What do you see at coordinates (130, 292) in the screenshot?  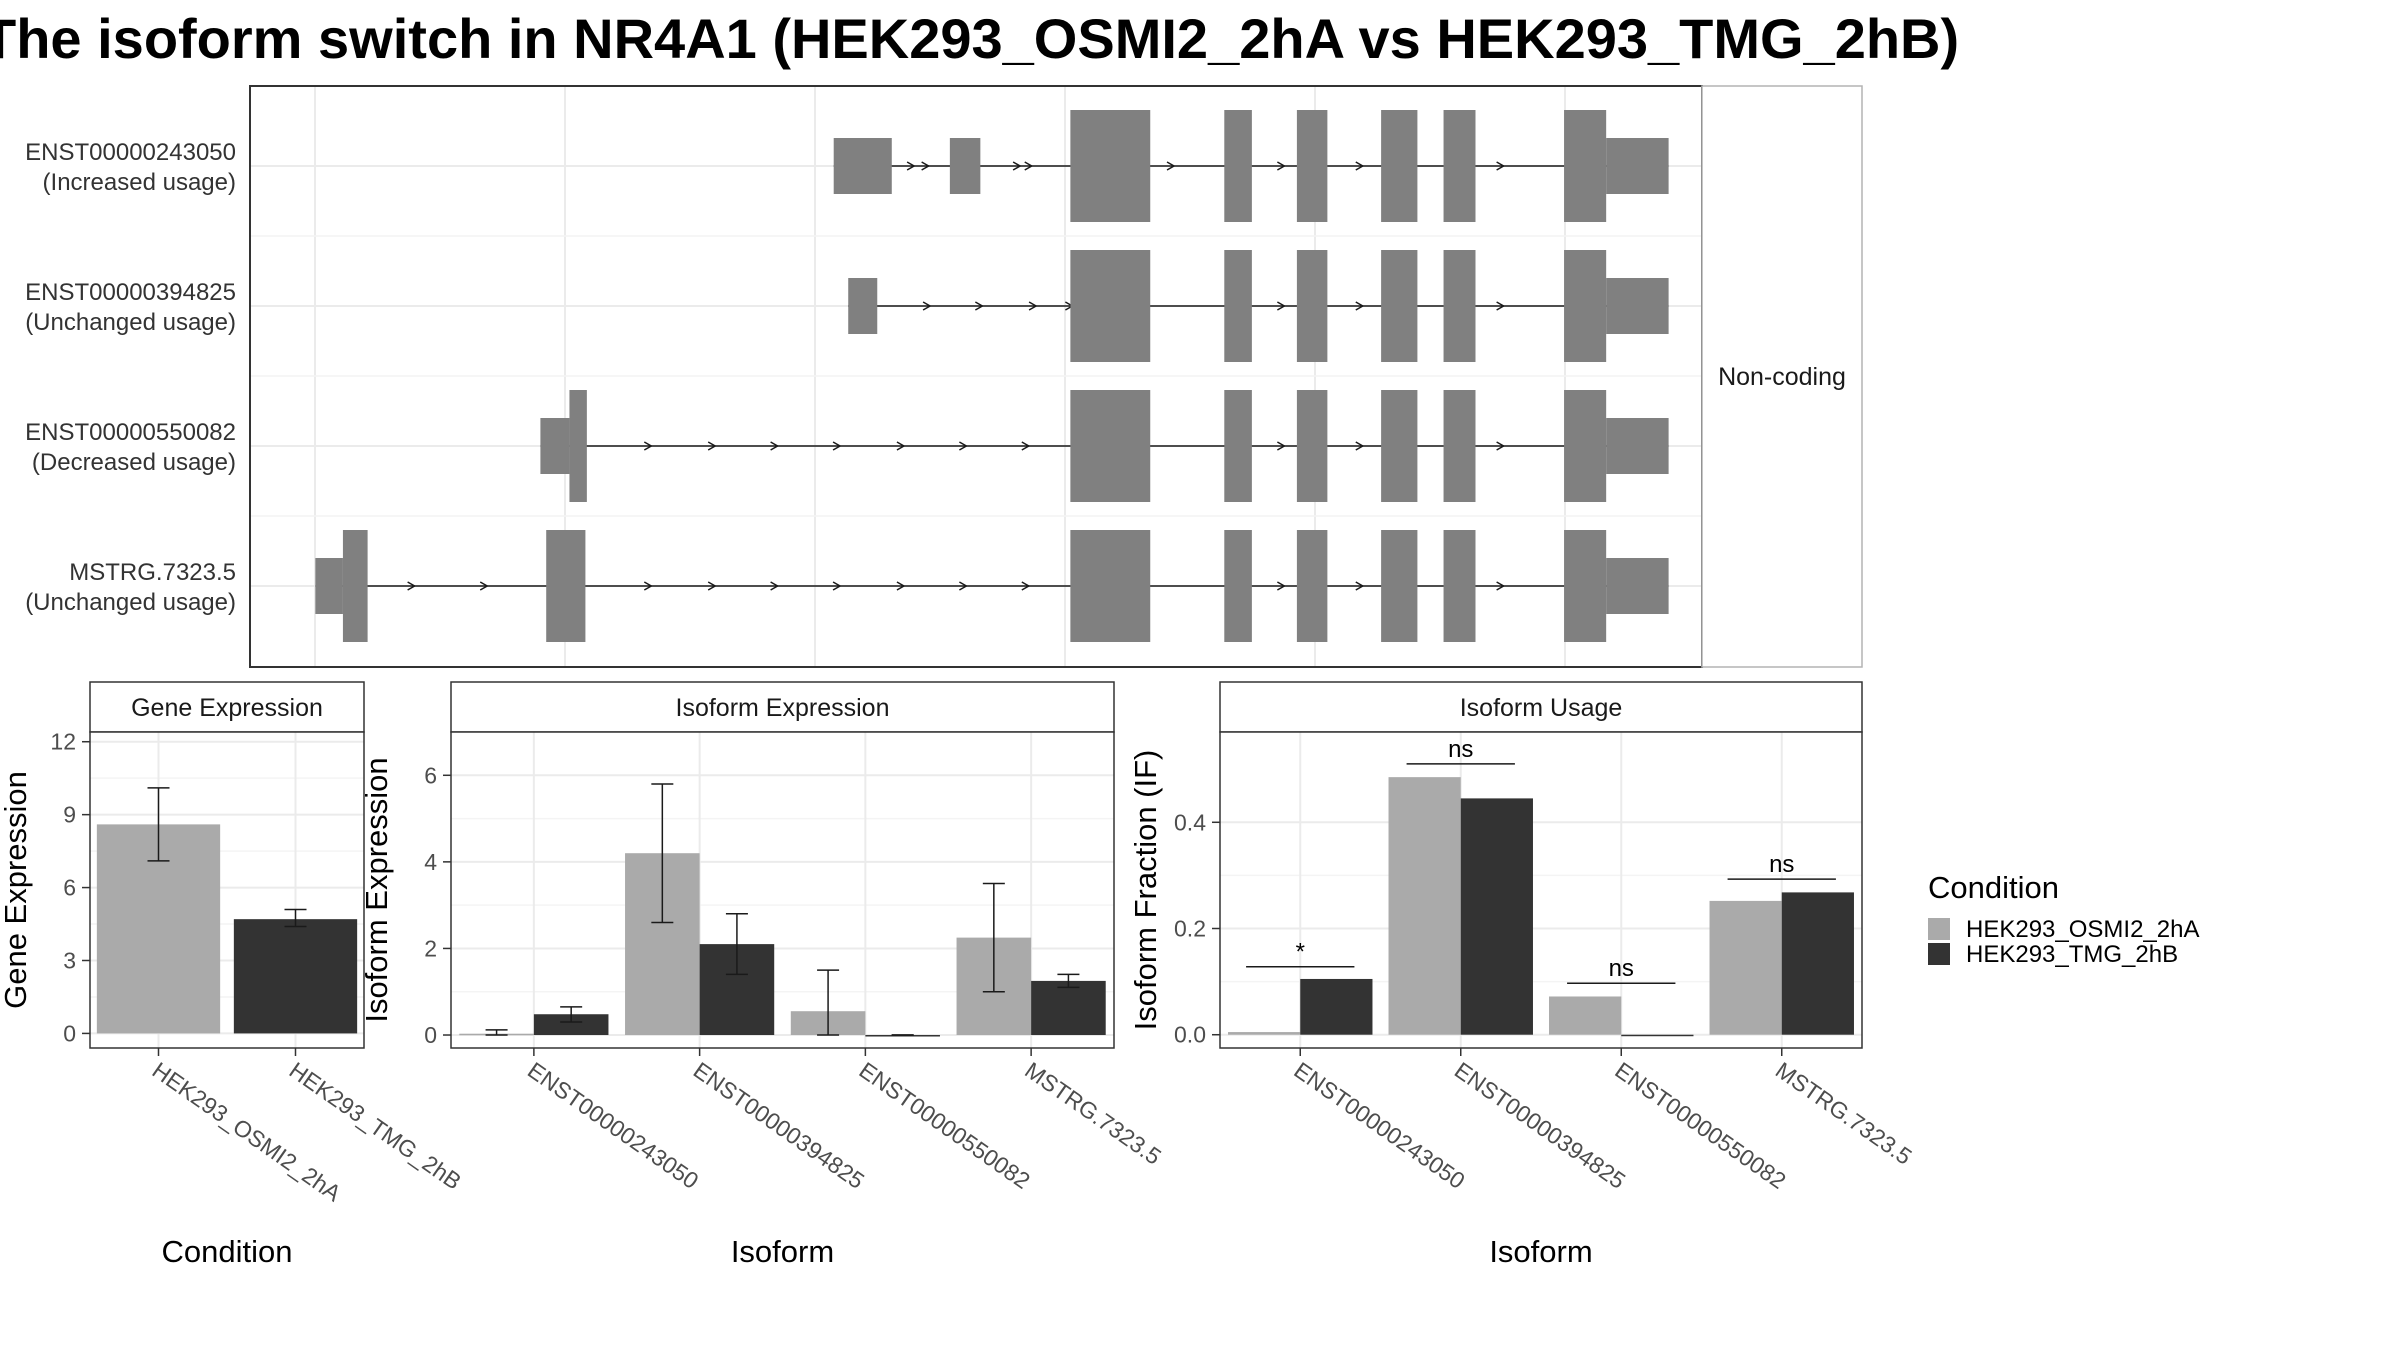 I see `transcript-id-label: ENST00000394825` at bounding box center [130, 292].